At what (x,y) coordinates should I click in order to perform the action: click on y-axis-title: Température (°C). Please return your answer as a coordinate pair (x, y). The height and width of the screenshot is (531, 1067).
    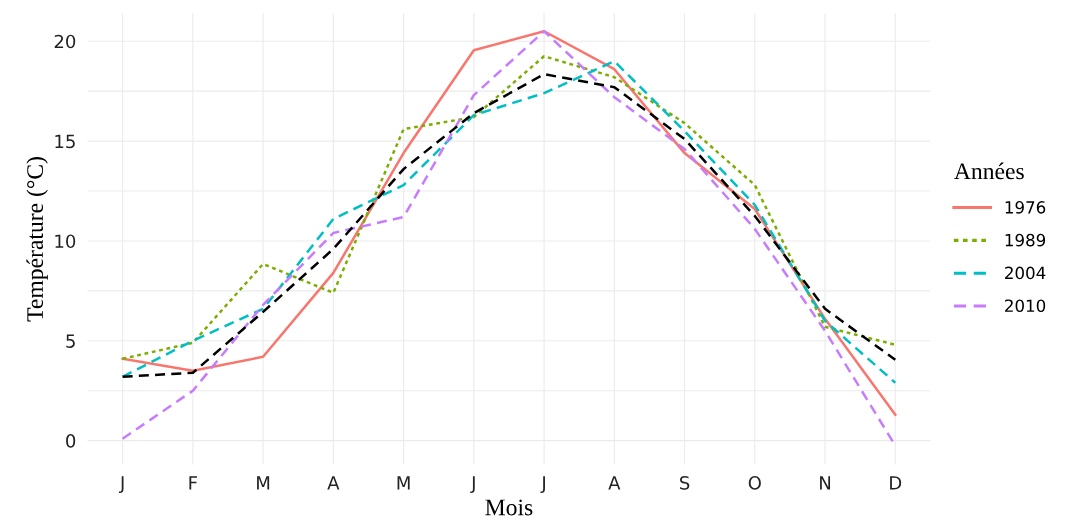
    Looking at the image, I should click on (37, 239).